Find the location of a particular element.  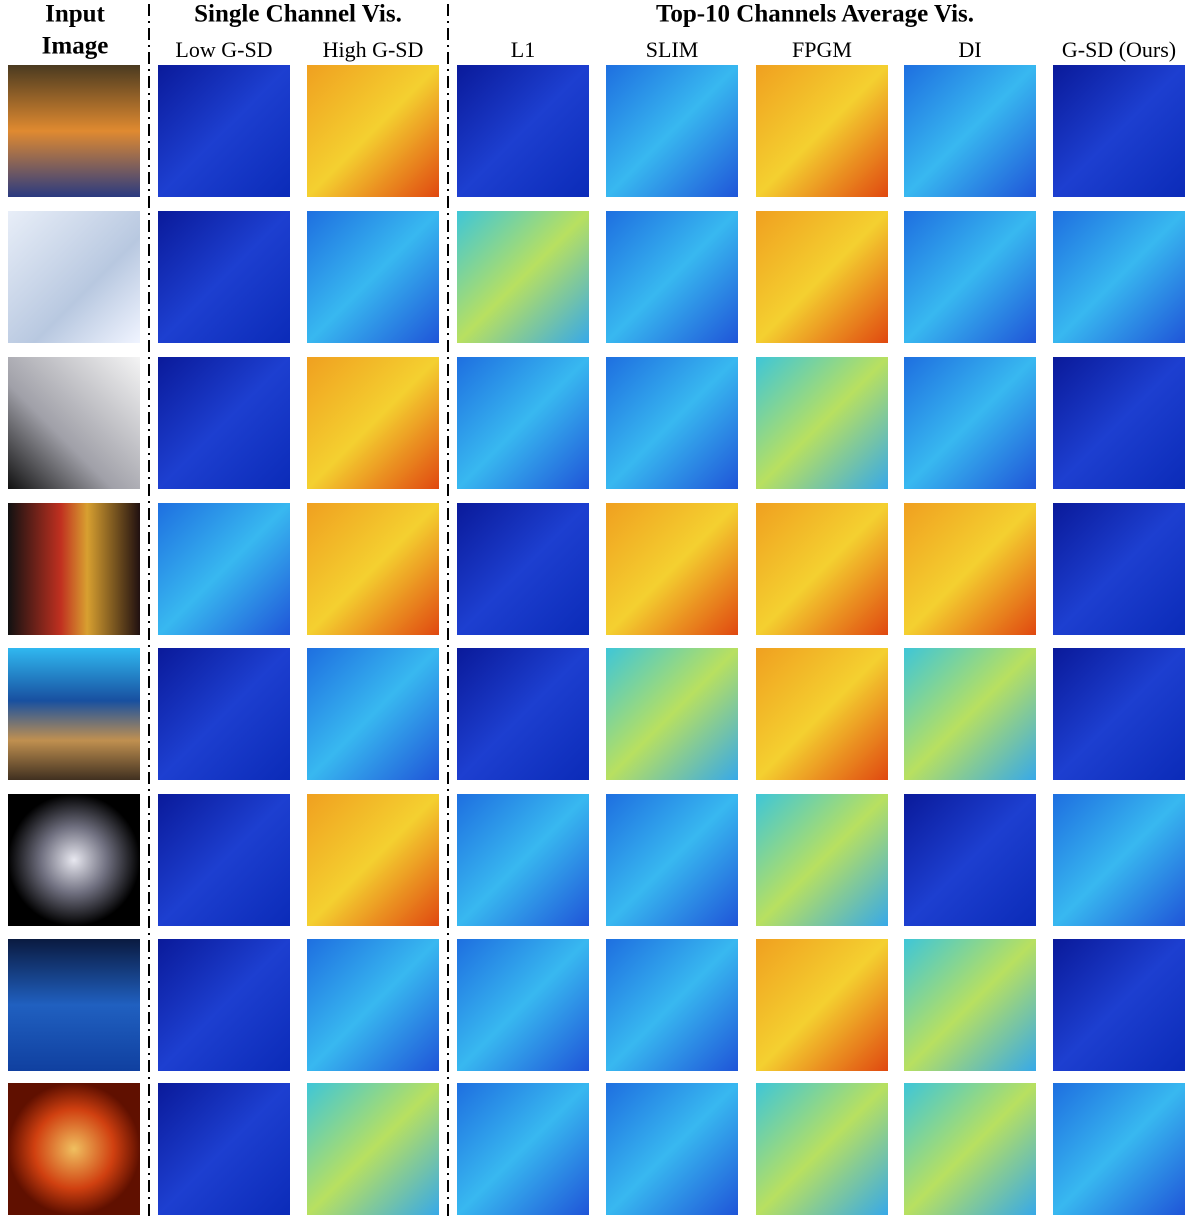

column-label: FPGM is located at coordinates (822, 49).